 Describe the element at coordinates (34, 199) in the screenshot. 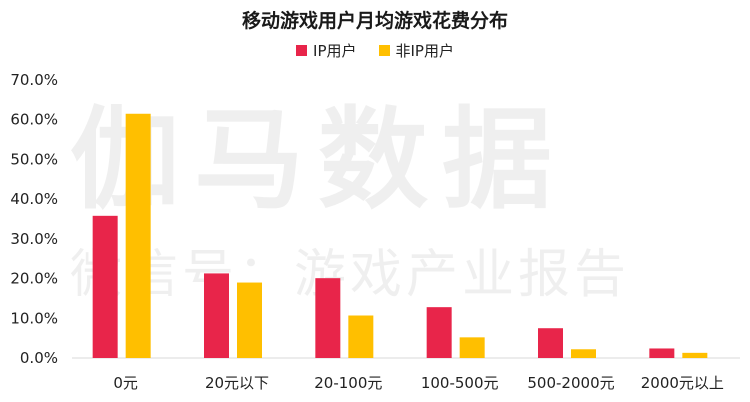

I see `y-tick-label: 40.0%` at that location.